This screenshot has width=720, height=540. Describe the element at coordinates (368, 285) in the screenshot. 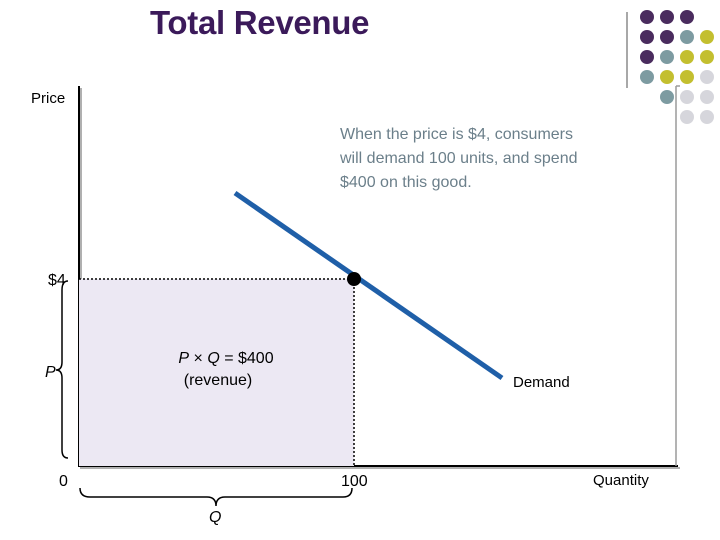

I see `demand-curve` at that location.